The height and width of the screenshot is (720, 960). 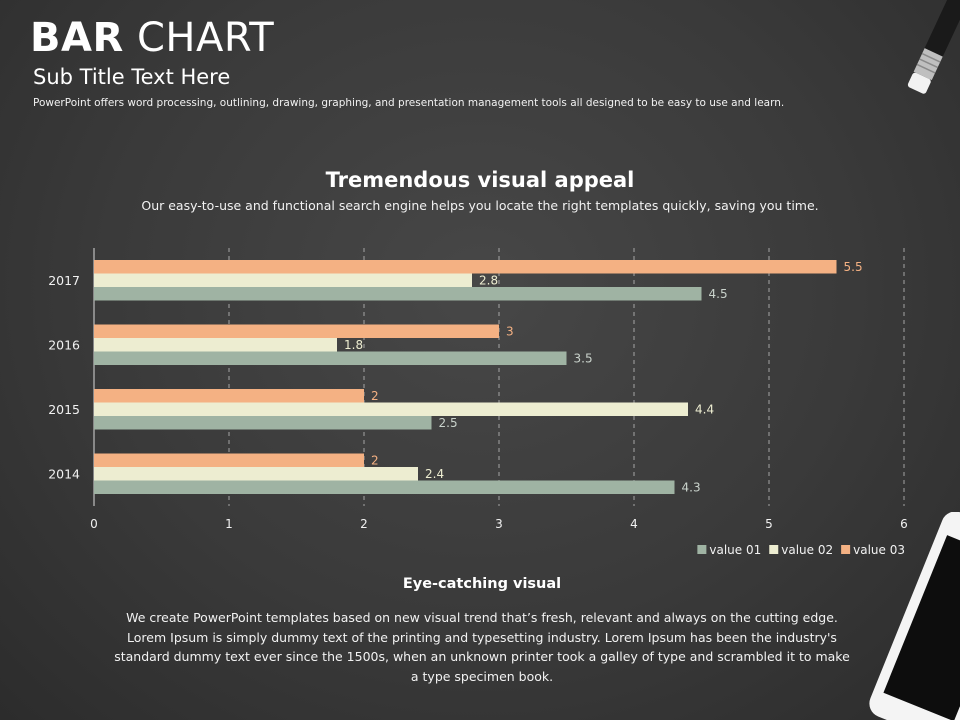 What do you see at coordinates (499, 524) in the screenshot?
I see `x-tick-label: 3` at bounding box center [499, 524].